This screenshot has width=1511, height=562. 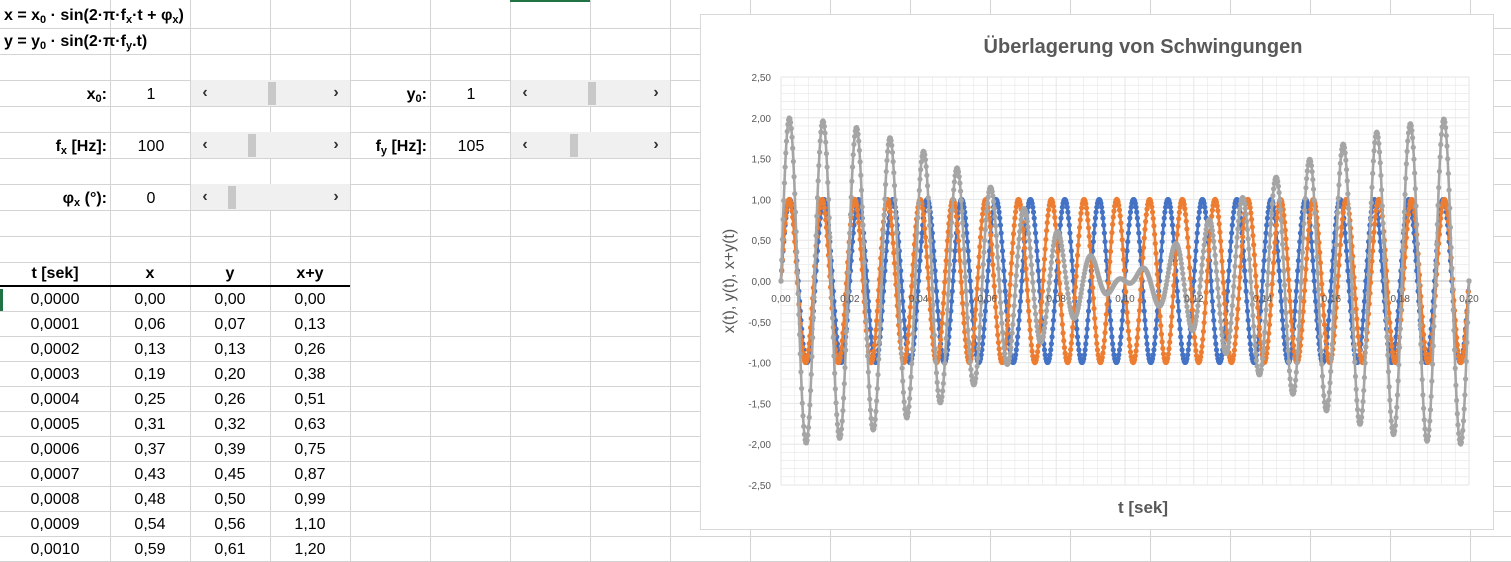 I want to click on slider-y0-thumb, so click(x=591, y=93).